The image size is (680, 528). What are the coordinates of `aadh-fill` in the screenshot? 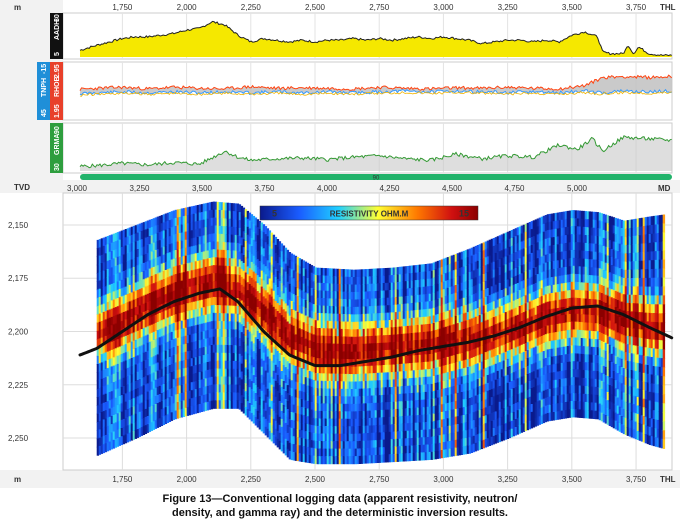 It's located at (376, 39).